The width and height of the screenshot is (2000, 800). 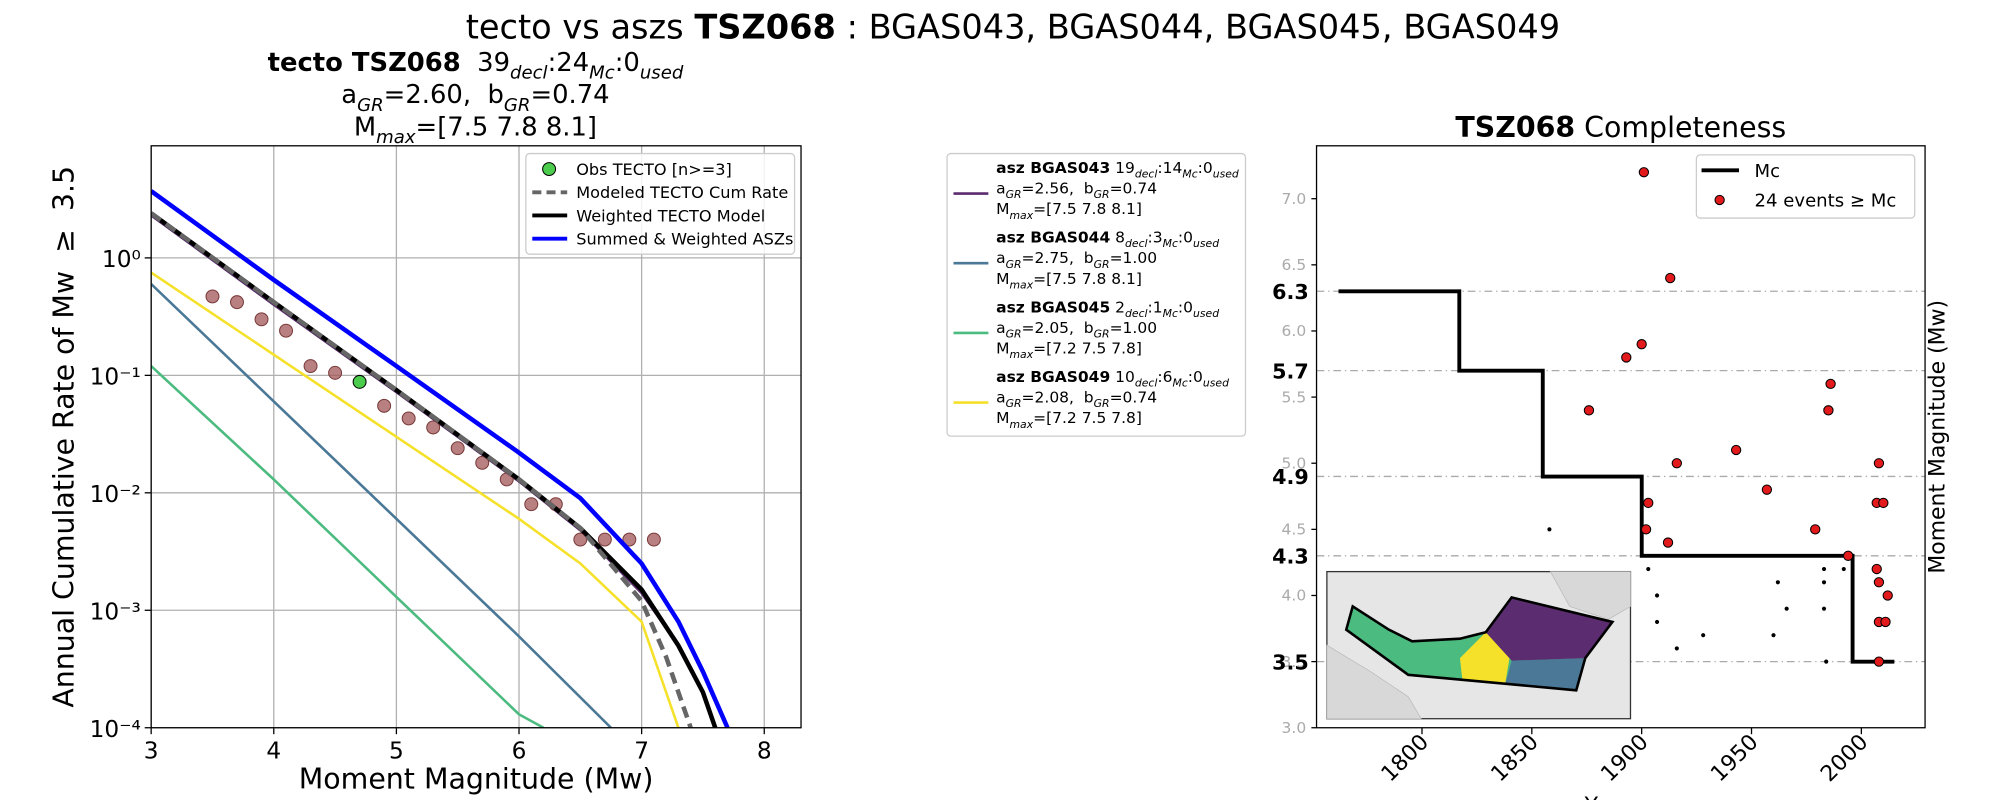 What do you see at coordinates (1479, 643) in the screenshot?
I see `zone-outline` at bounding box center [1479, 643].